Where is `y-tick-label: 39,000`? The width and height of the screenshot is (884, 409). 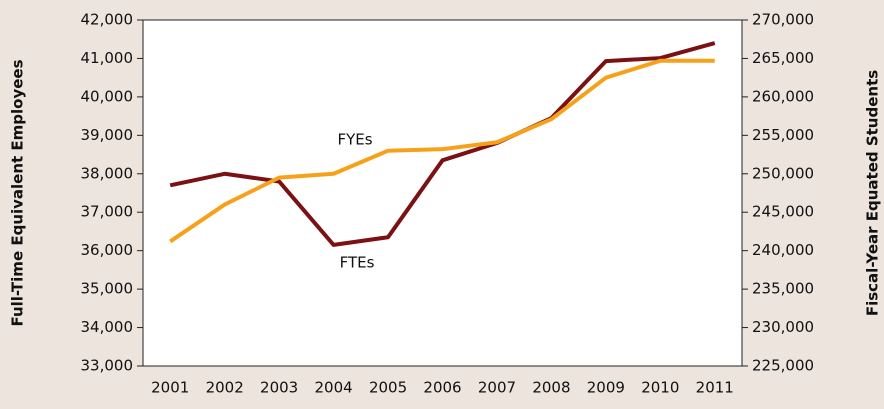
y-tick-label: 39,000 is located at coordinates (107, 135).